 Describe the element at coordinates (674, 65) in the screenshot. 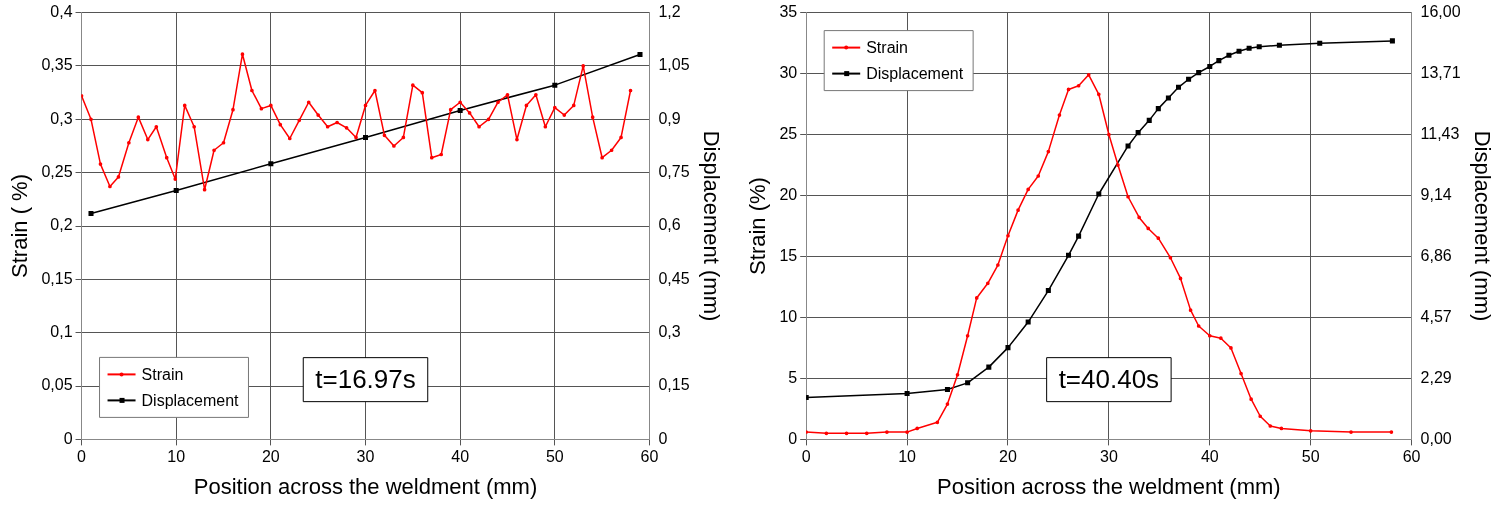

I see `y2-tick-label: 1,05` at that location.